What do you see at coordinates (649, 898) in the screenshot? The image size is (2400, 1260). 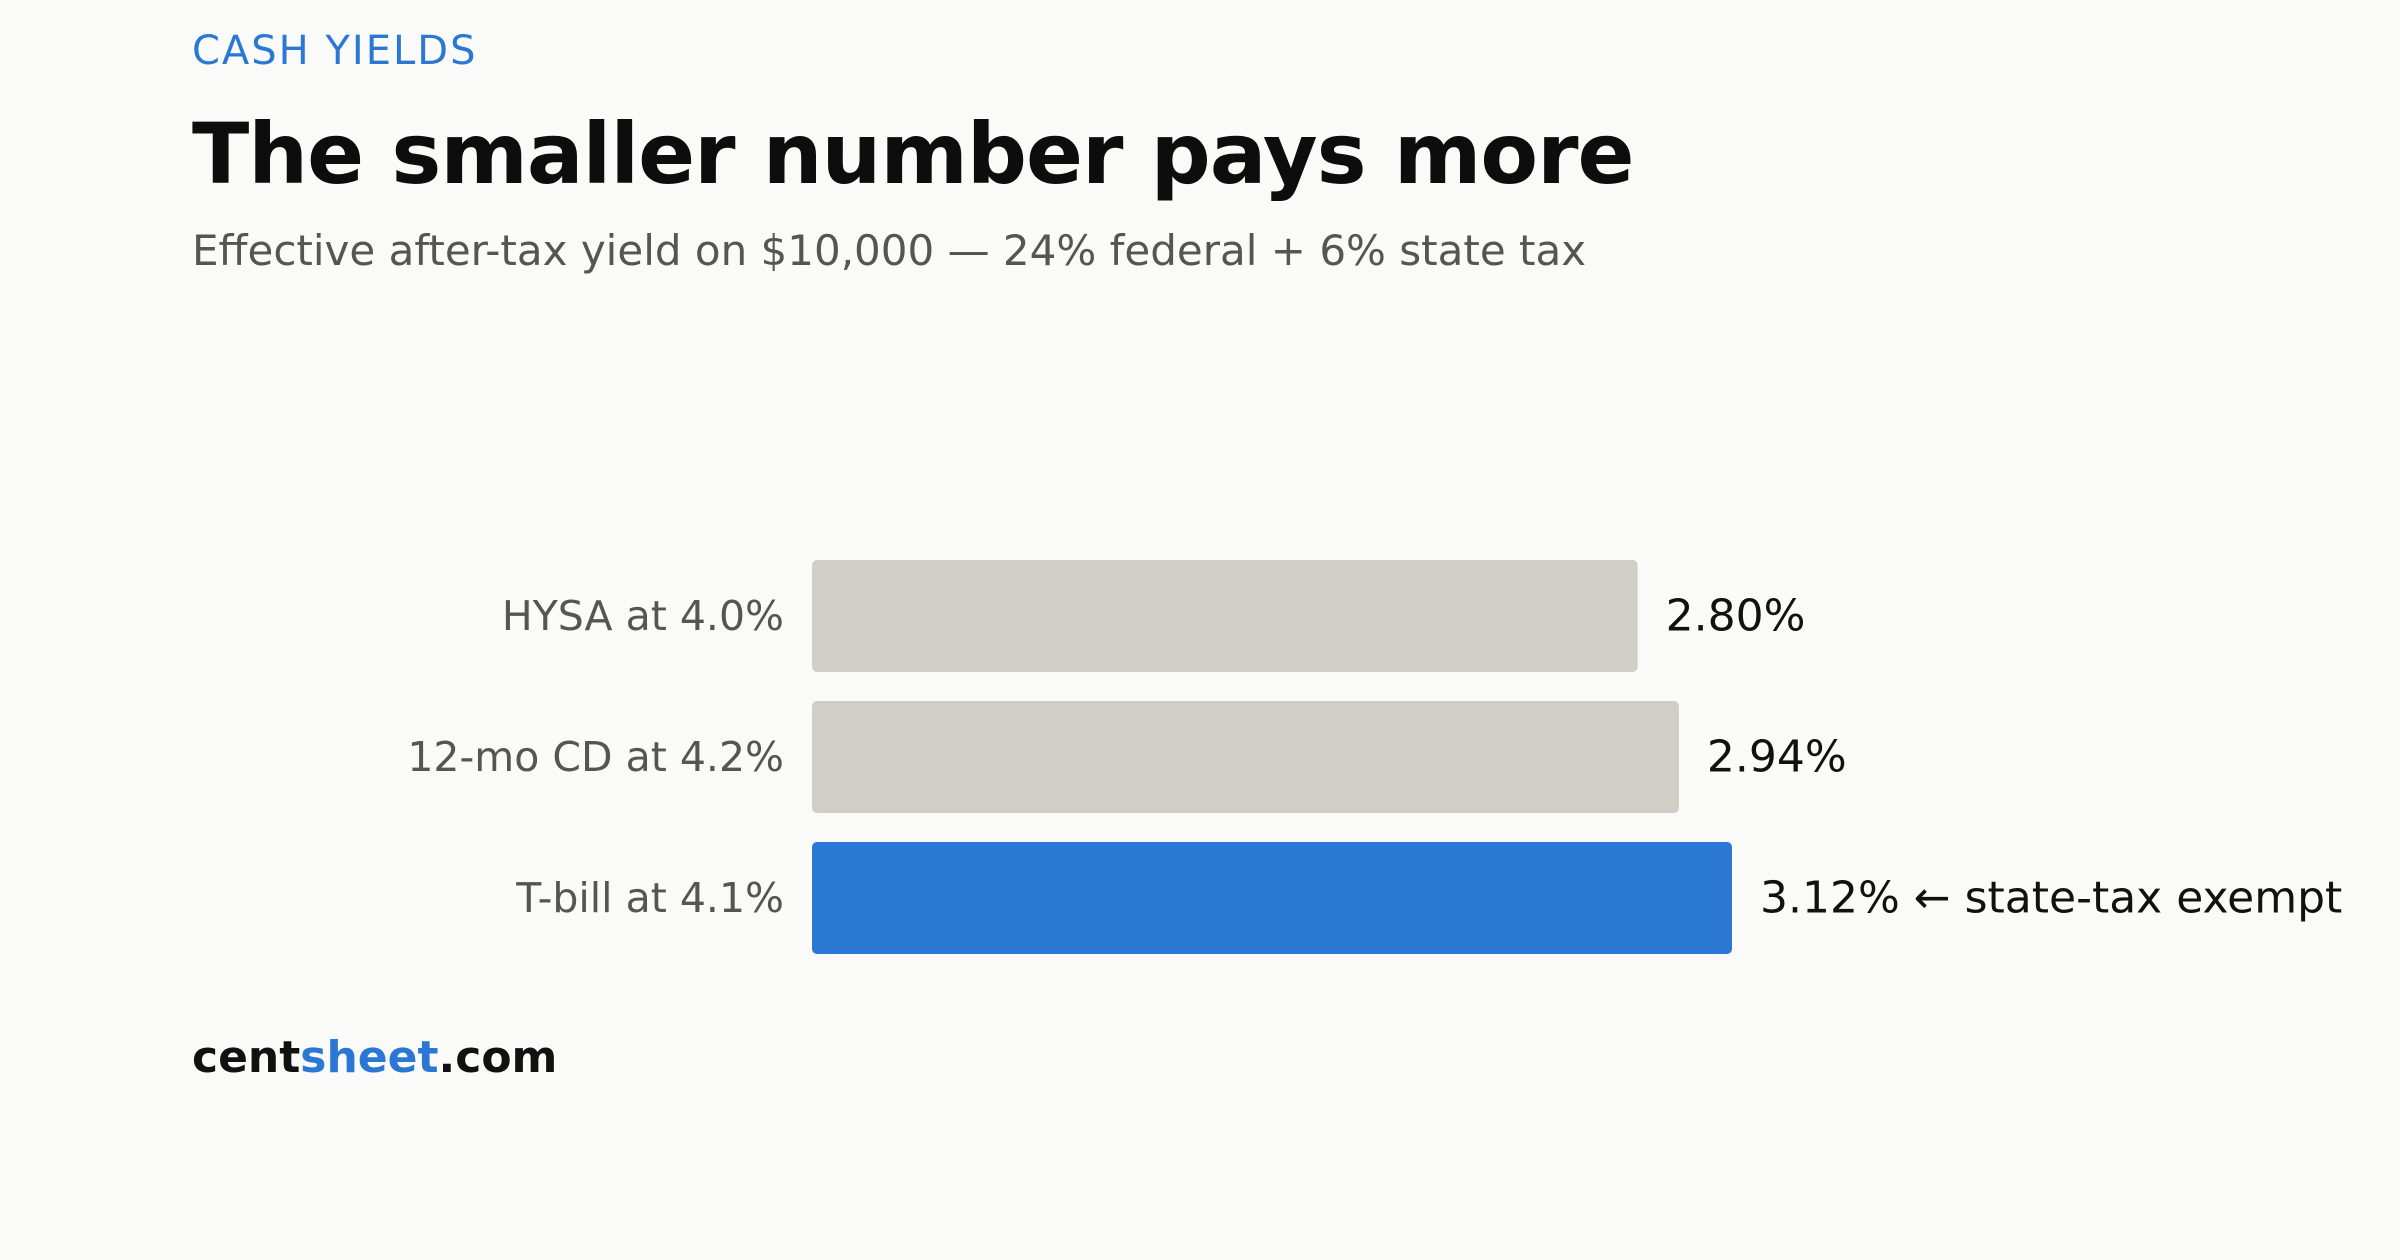 I see `category-label-2: T-bill at 4.1%` at bounding box center [649, 898].